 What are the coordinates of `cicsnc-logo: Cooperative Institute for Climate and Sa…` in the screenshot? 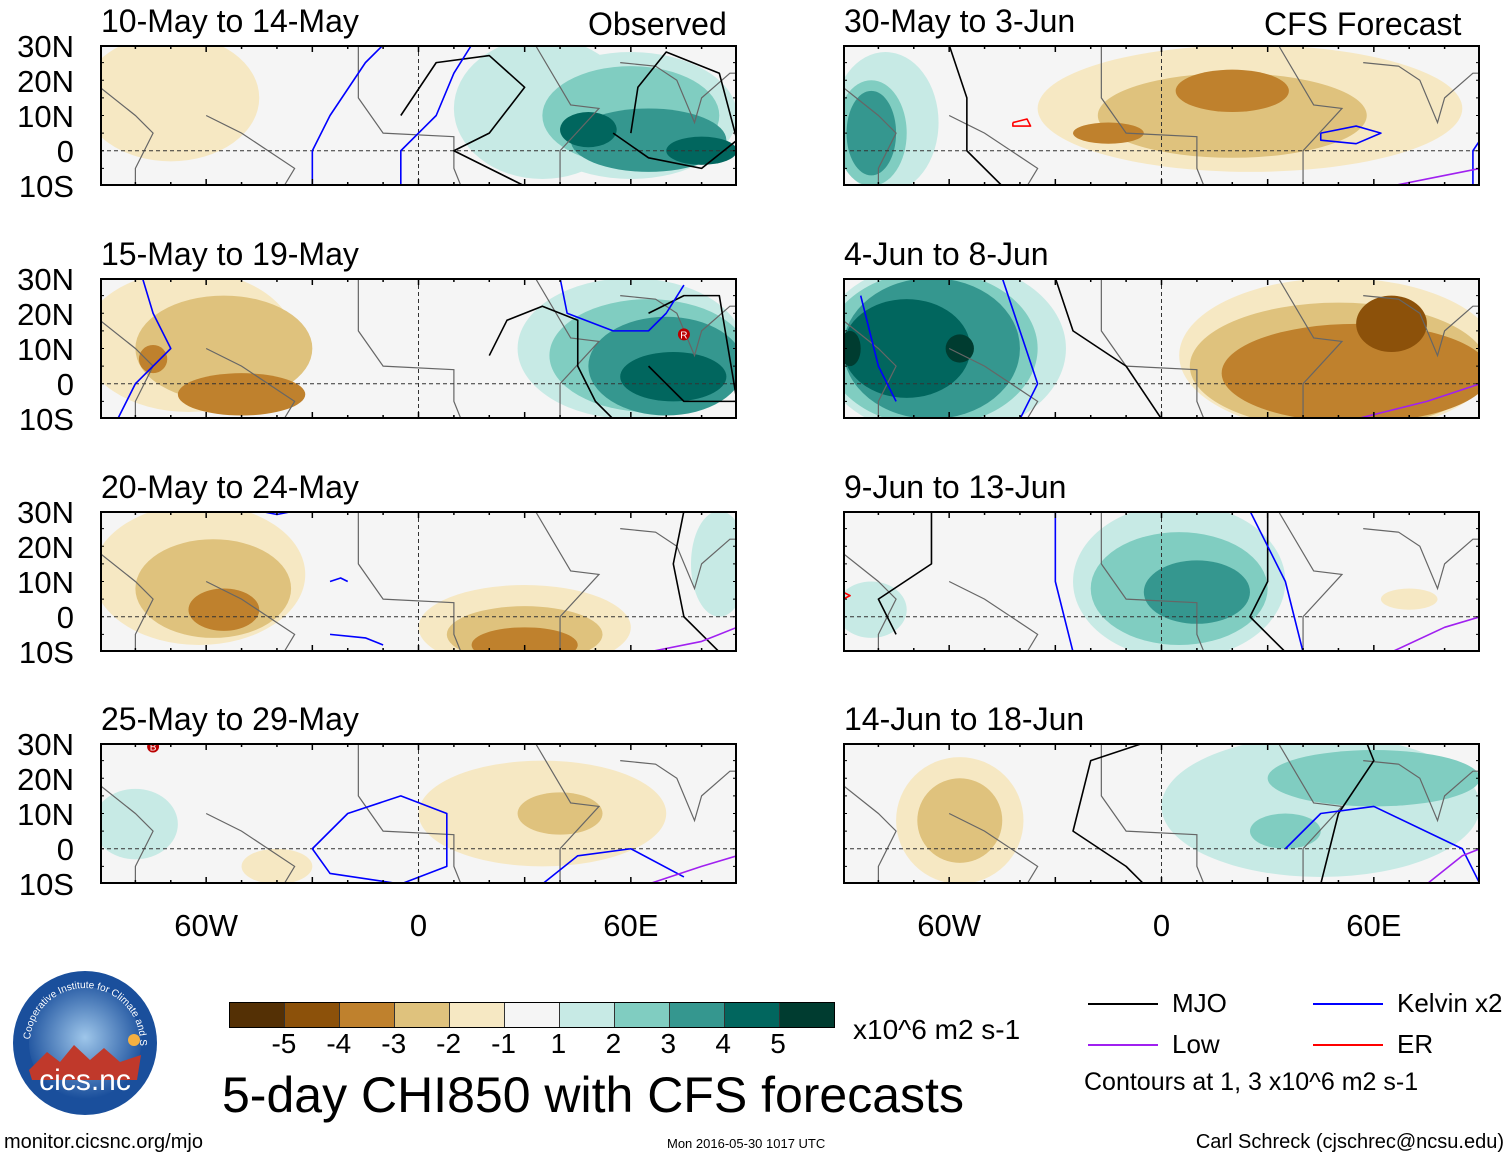 It's located at (83, 1039).